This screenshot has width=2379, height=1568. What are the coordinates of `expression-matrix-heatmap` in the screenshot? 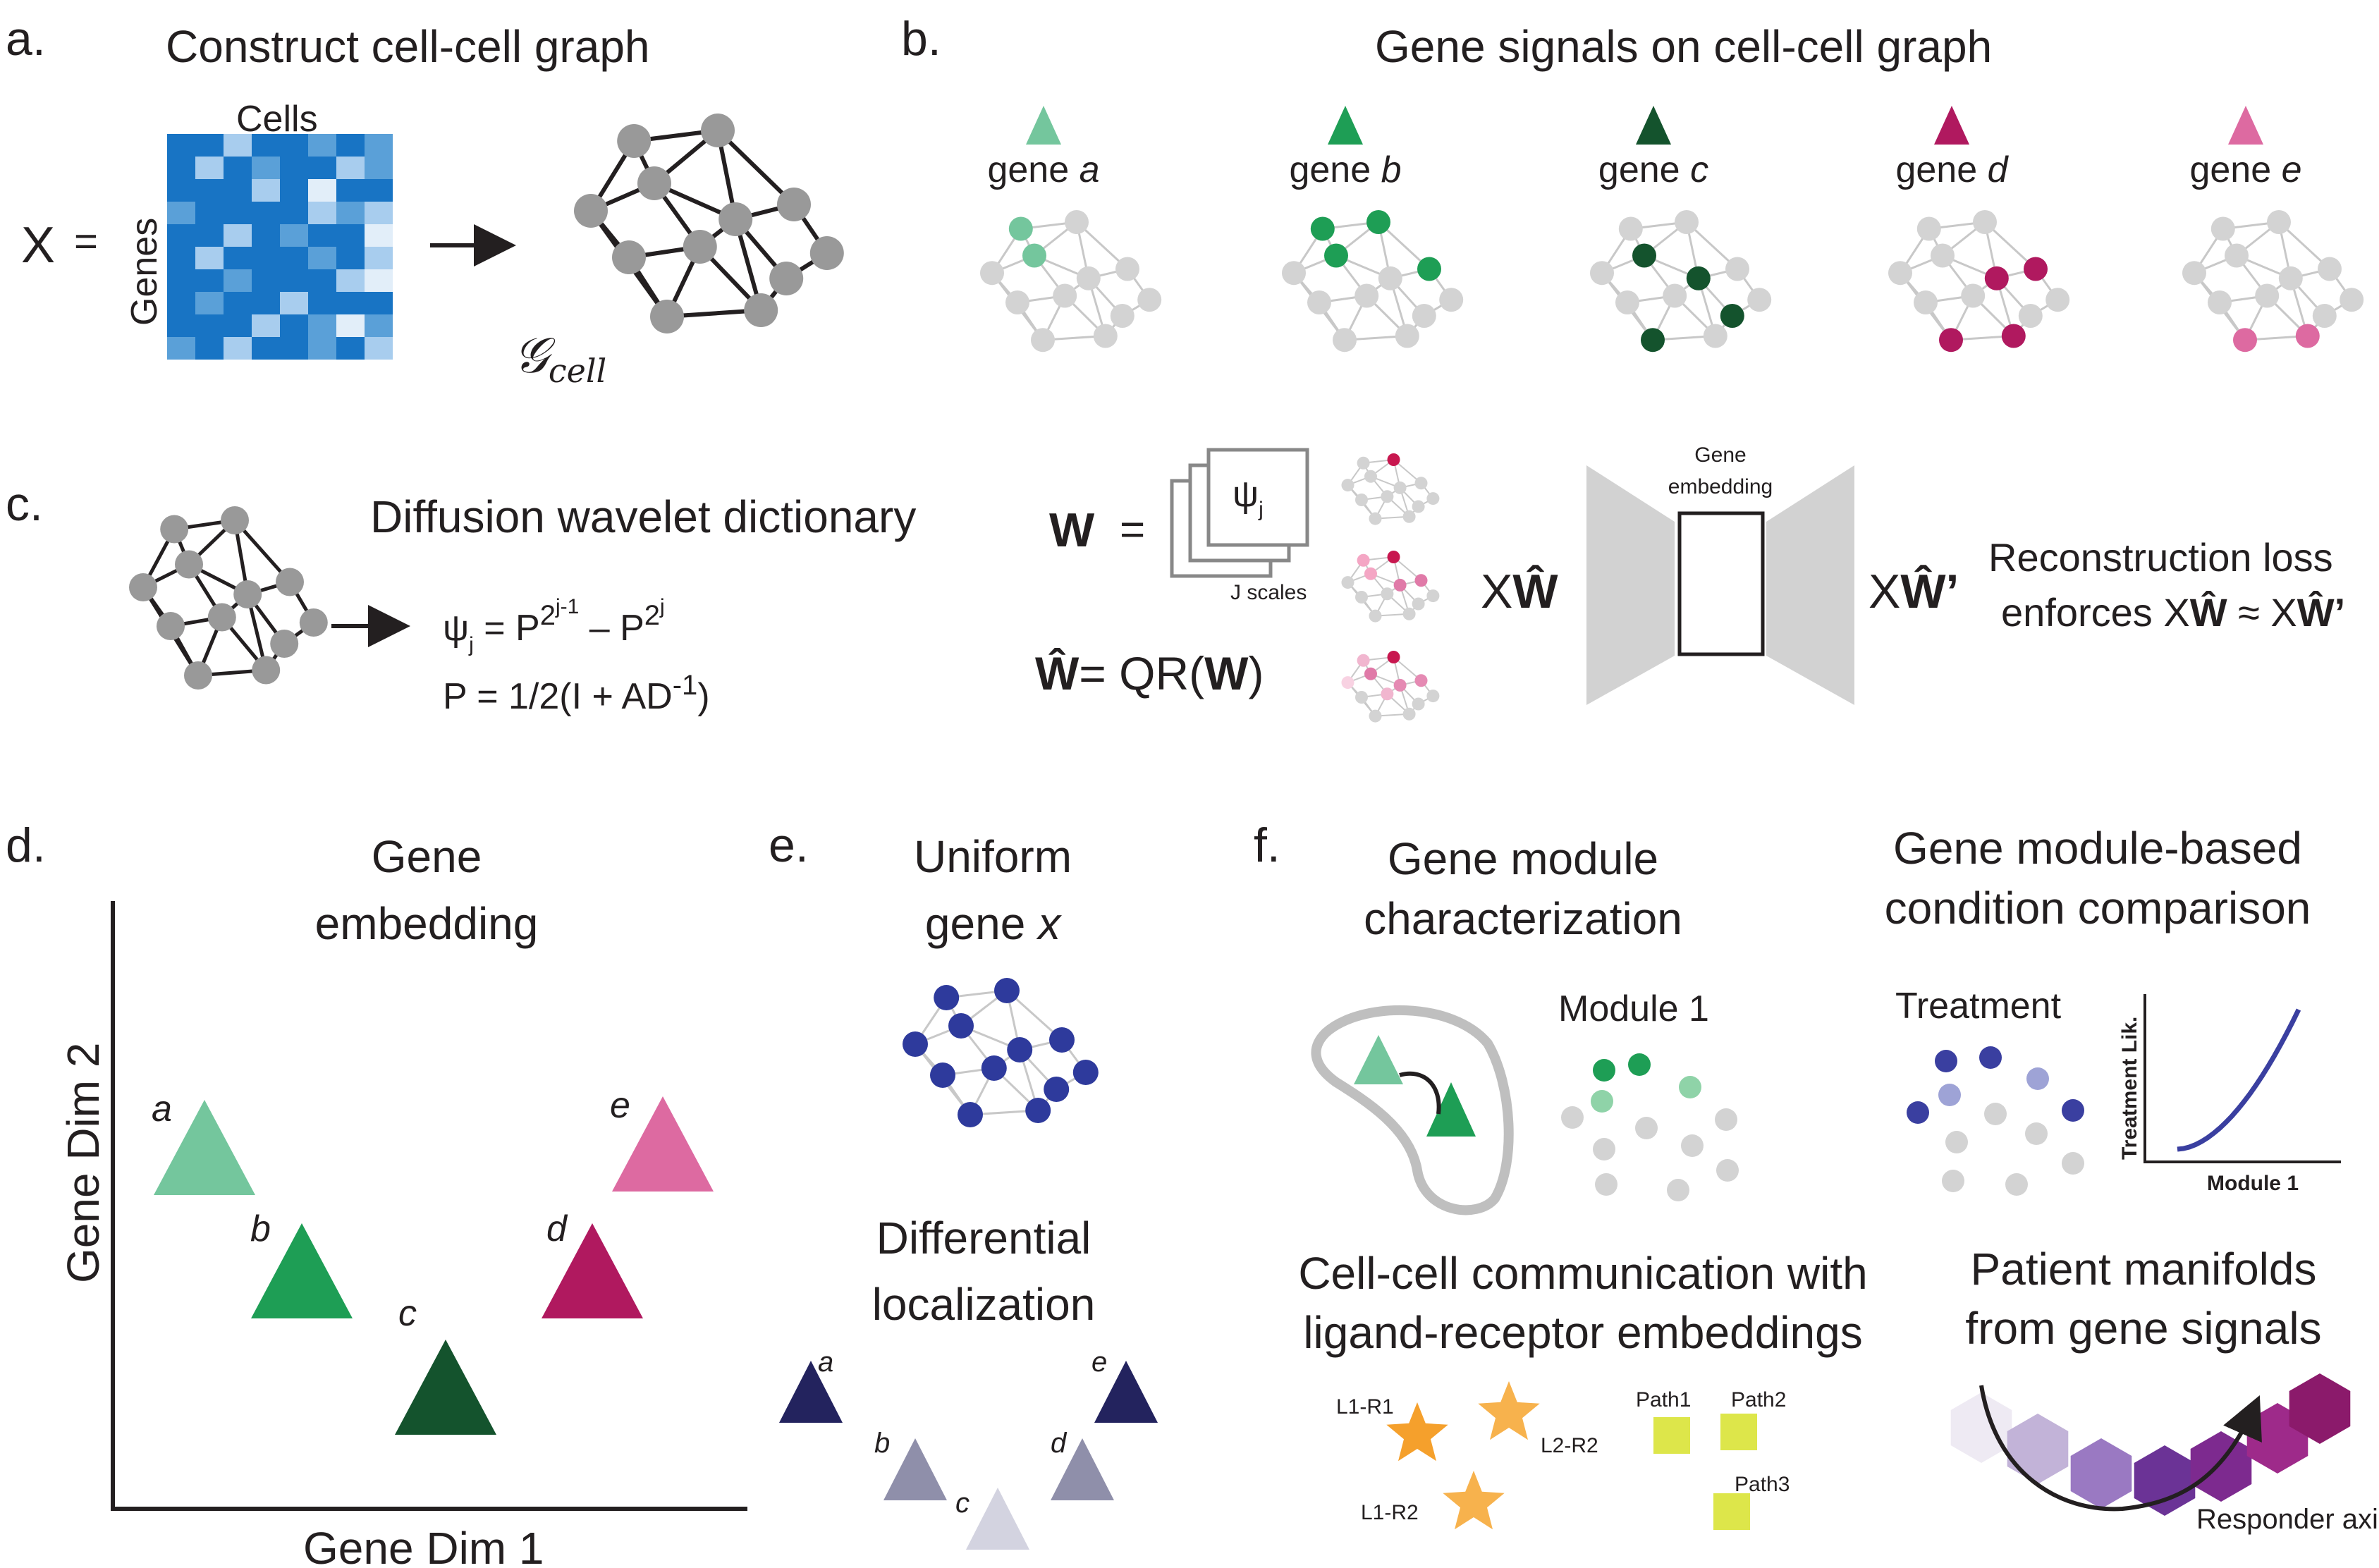 It's located at (280, 247).